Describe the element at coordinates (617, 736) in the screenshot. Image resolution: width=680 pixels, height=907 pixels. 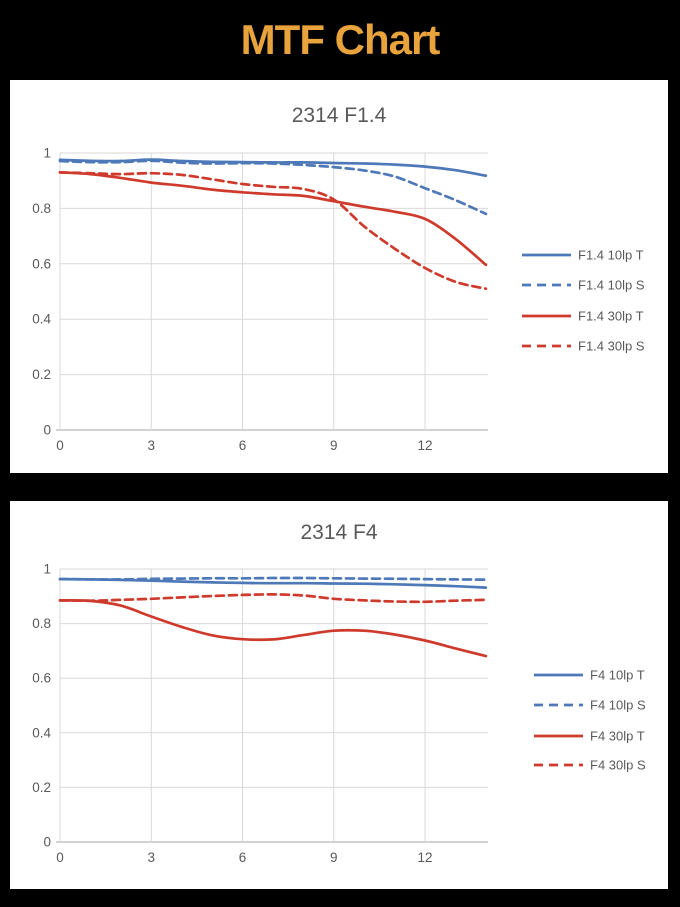
I see `legend-label: F4 30lp T` at that location.